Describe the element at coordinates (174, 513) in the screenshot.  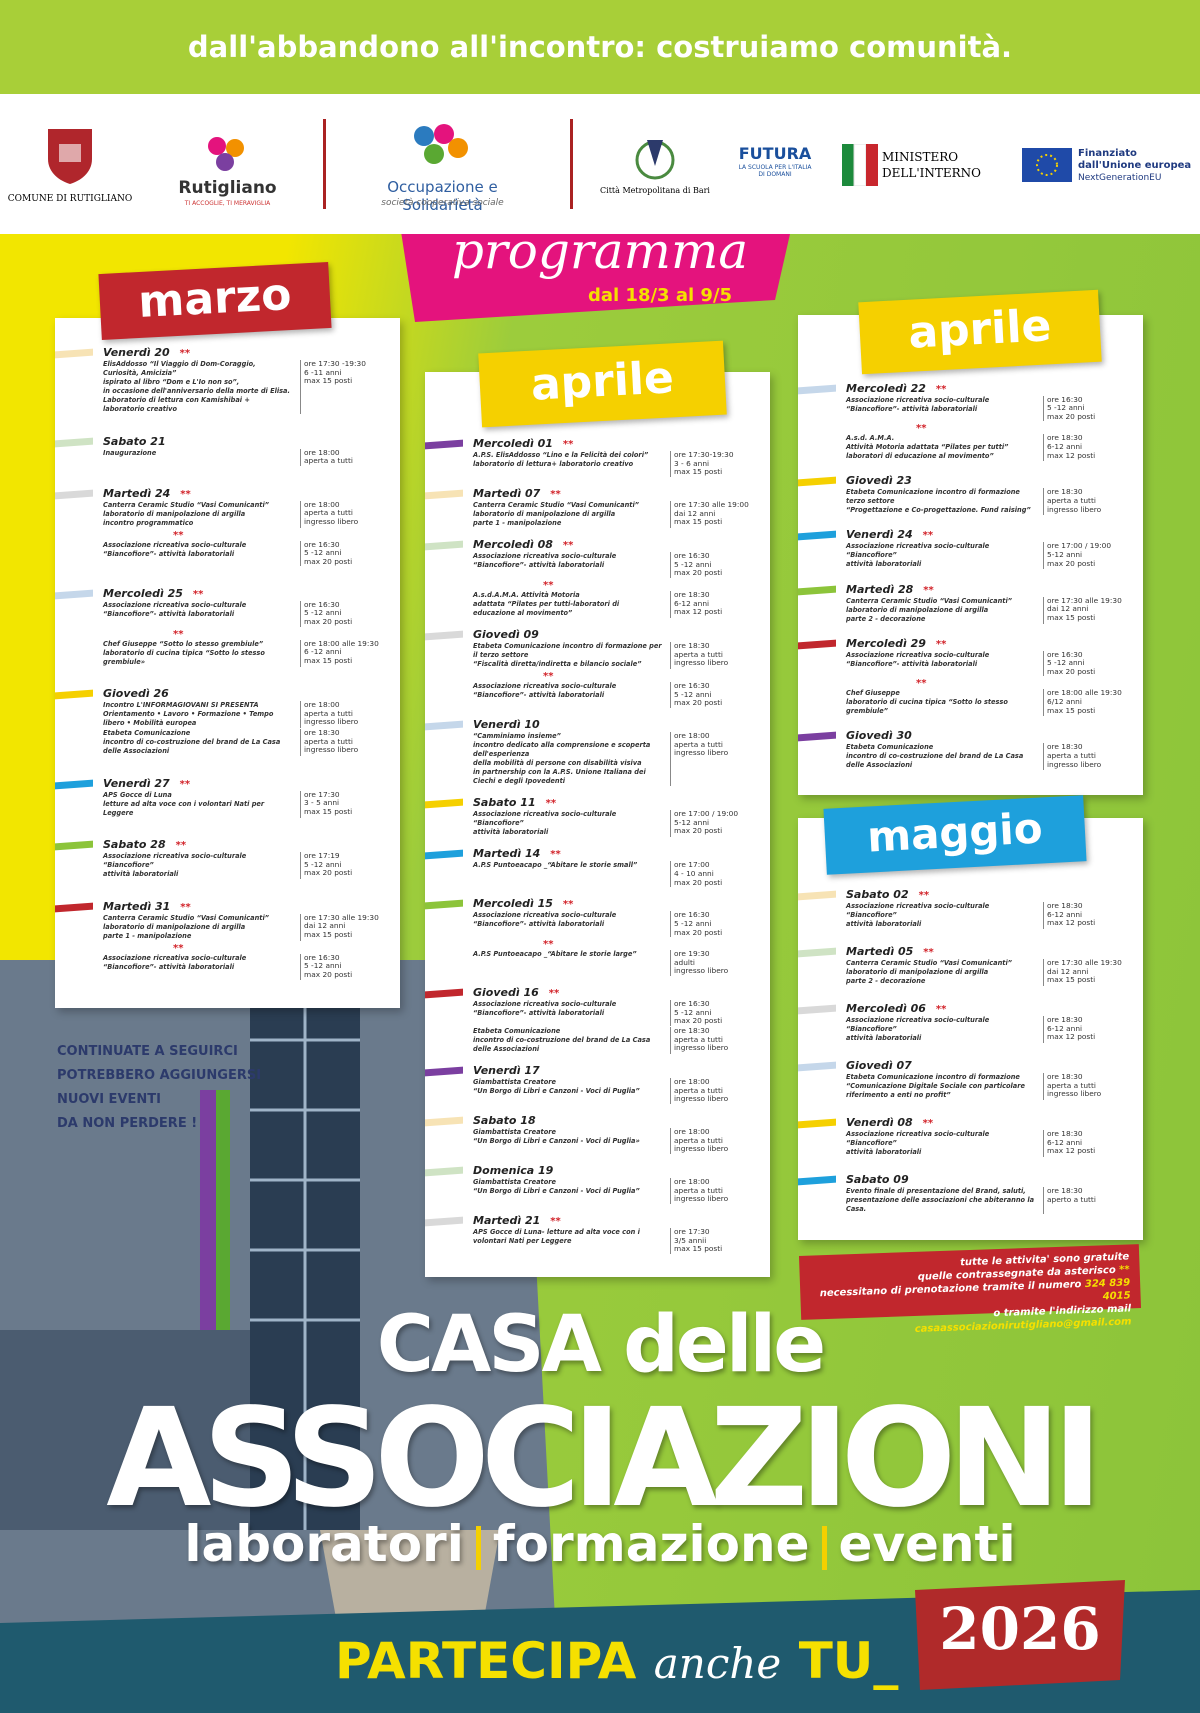
I see `event-text-line: laboratorio di manipolazione di argilla` at that location.